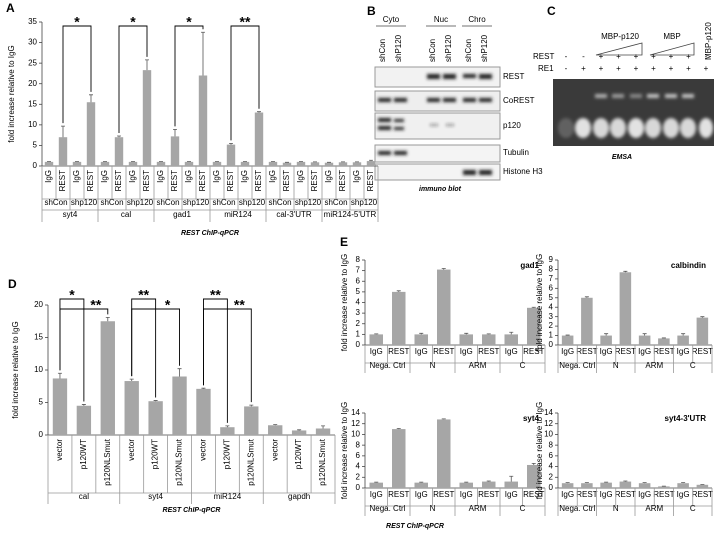 This screenshot has width=719, height=535. I want to click on protein-label: CoREST, so click(519, 100).